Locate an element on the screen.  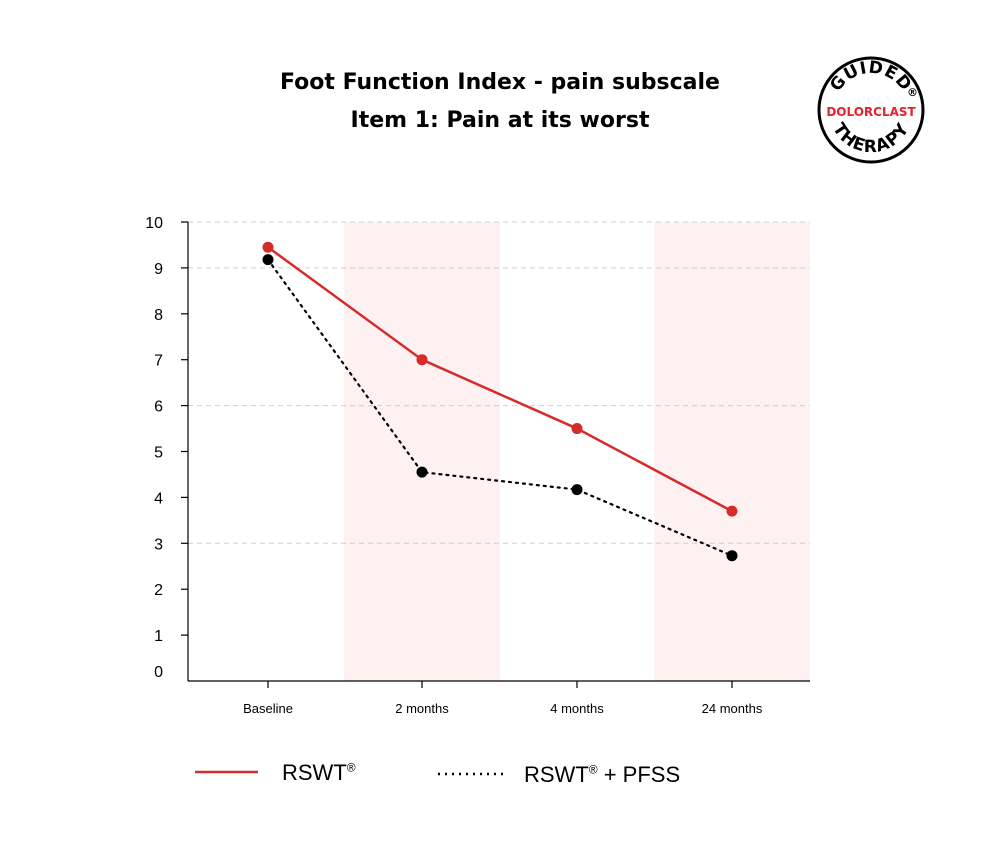
shaded-band-24-months is located at coordinates (732, 451).